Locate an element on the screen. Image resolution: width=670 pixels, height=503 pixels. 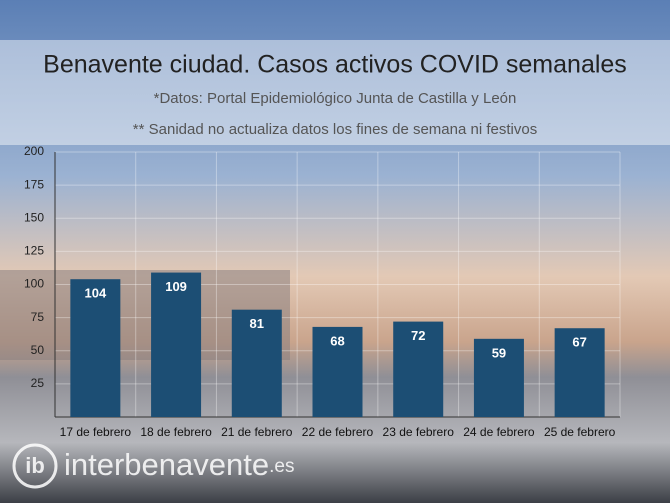
watermark-suffix: .es is located at coordinates (281, 466).